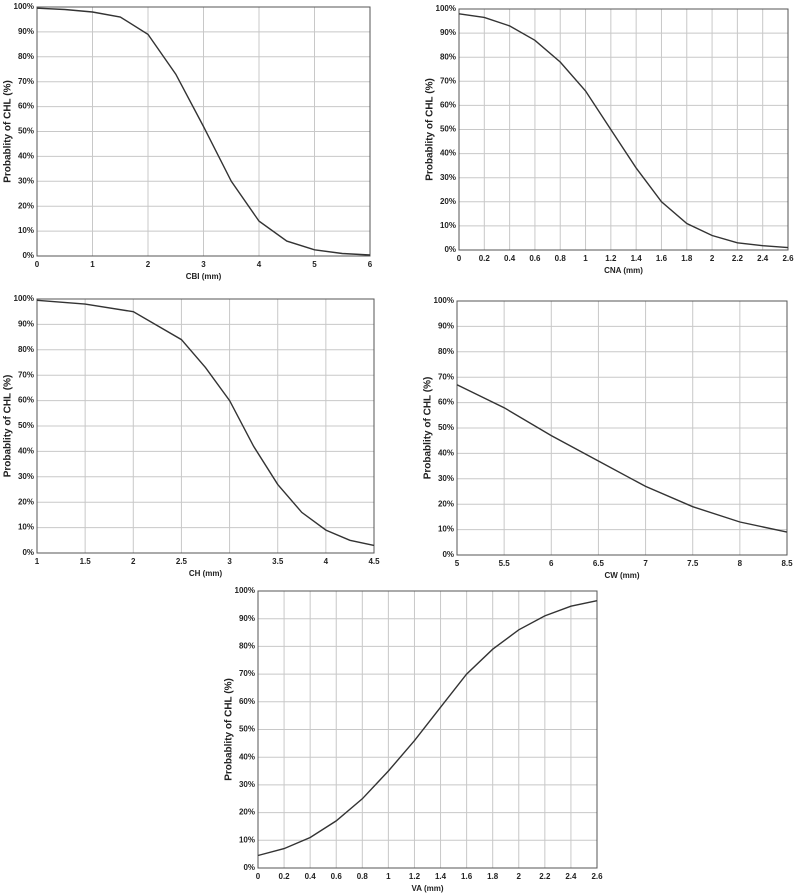 This screenshot has width=800, height=896. I want to click on x-tick-label: 6.5, so click(599, 563).